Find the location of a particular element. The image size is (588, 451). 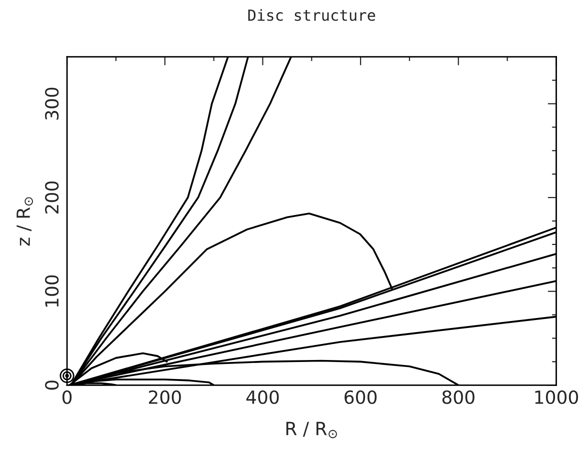

x-tick-label: 200 is located at coordinates (164, 397).